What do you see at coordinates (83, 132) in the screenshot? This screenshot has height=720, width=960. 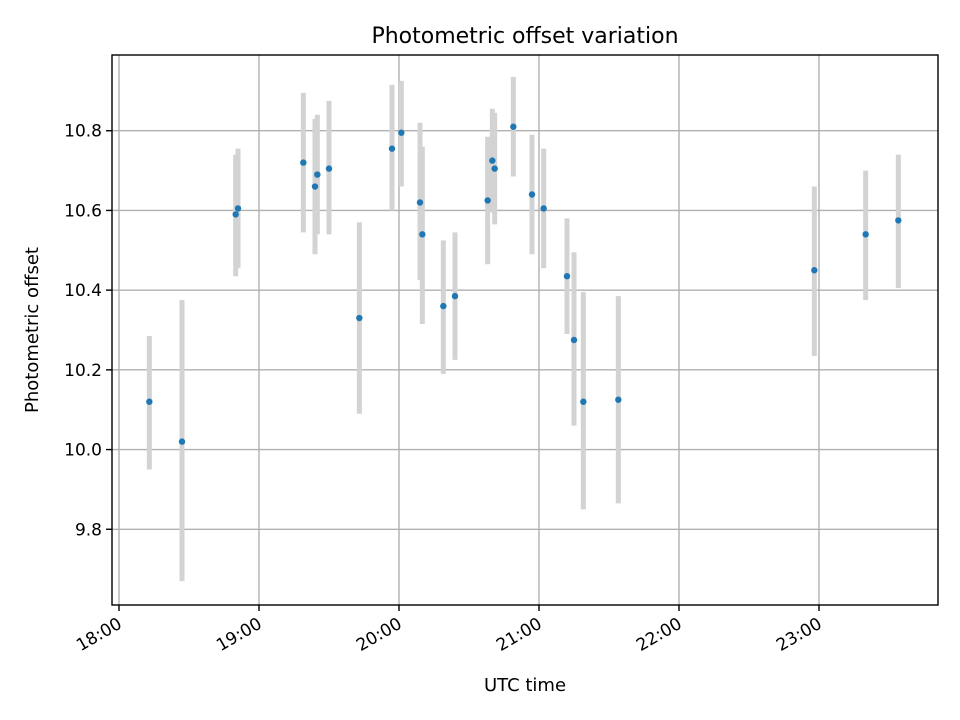 I see `y-tick-label: 10.8` at bounding box center [83, 132].